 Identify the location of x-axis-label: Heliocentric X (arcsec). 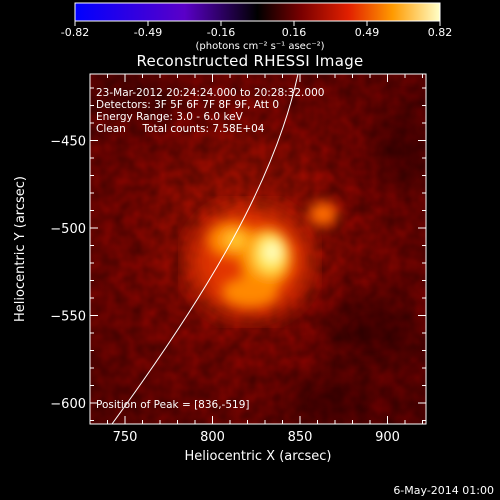
(258, 456).